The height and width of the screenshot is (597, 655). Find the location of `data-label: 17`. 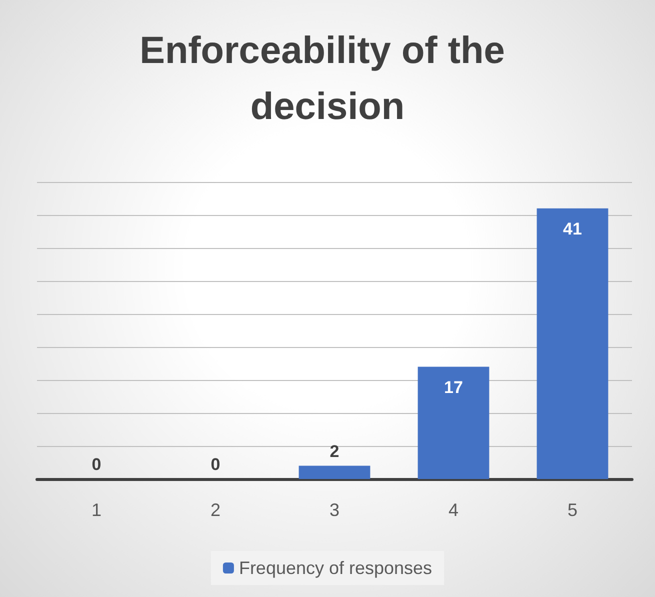

data-label: 17 is located at coordinates (453, 387).